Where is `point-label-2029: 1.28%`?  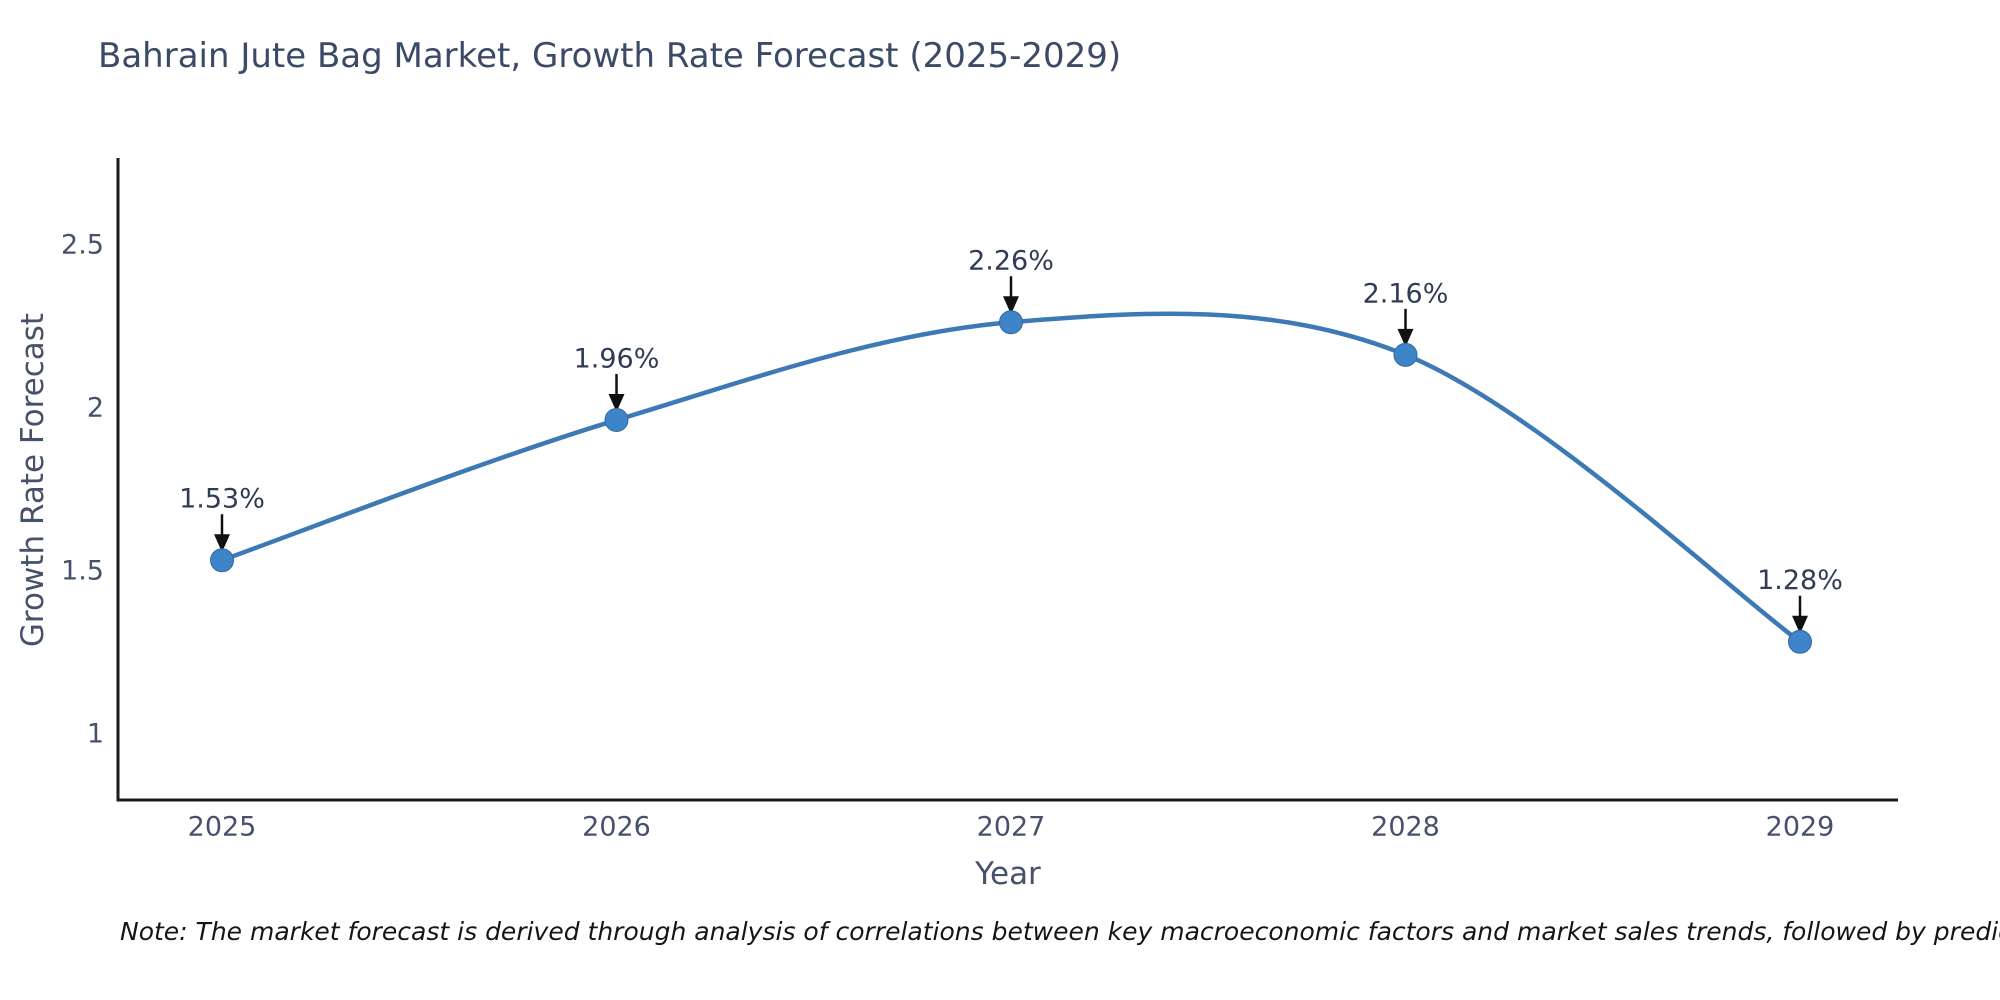 point-label-2029: 1.28% is located at coordinates (1800, 580).